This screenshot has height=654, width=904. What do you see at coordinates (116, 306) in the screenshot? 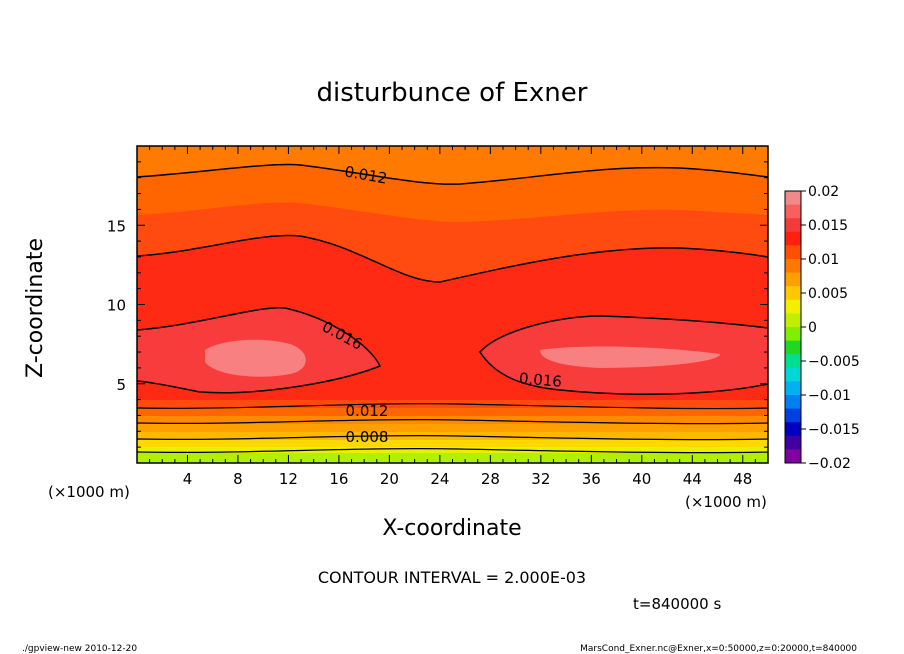
I see `y-tick-label: 10` at bounding box center [116, 306].